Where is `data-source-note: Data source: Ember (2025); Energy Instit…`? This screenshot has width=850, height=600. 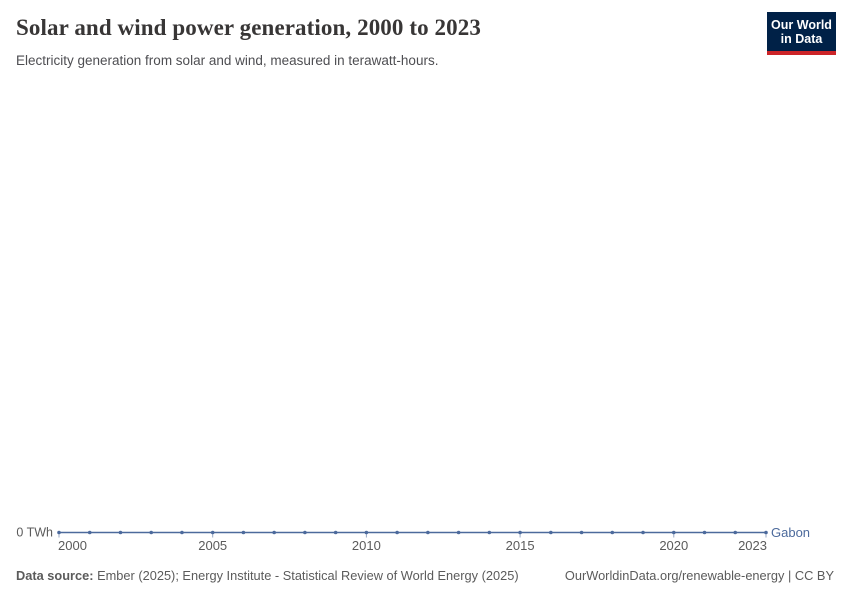 data-source-note: Data source: Ember (2025); Energy Instit… is located at coordinates (267, 575).